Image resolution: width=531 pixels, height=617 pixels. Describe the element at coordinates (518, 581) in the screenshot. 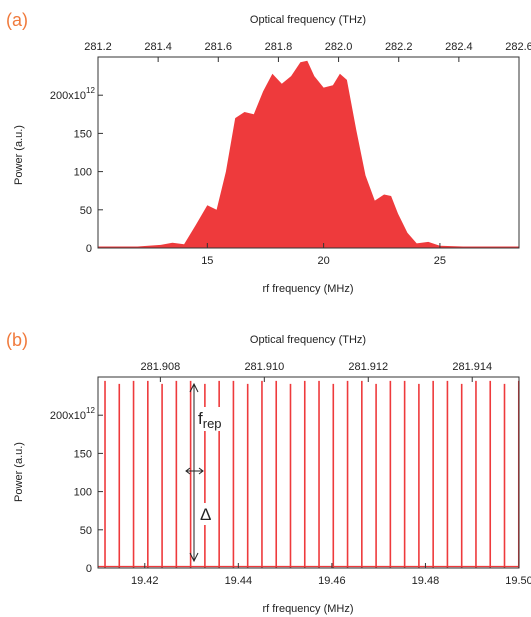

I see `x-tick-label: 19.50` at that location.